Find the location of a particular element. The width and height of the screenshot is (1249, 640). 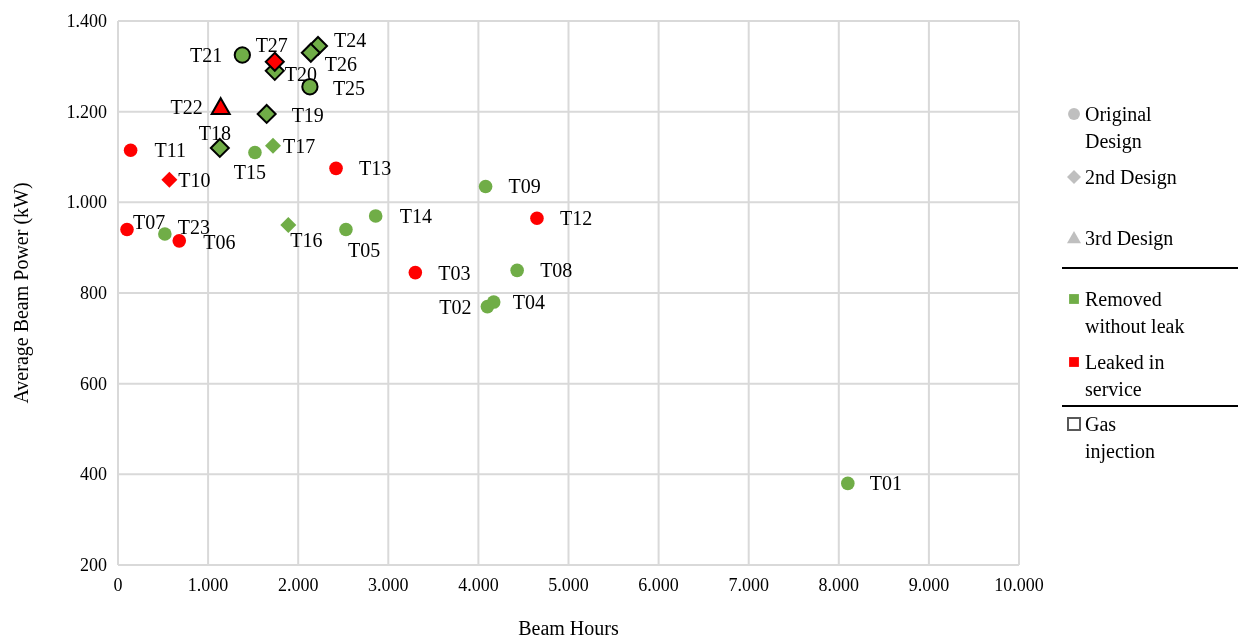

x-tick-label: 5.000 is located at coordinates (568, 585).